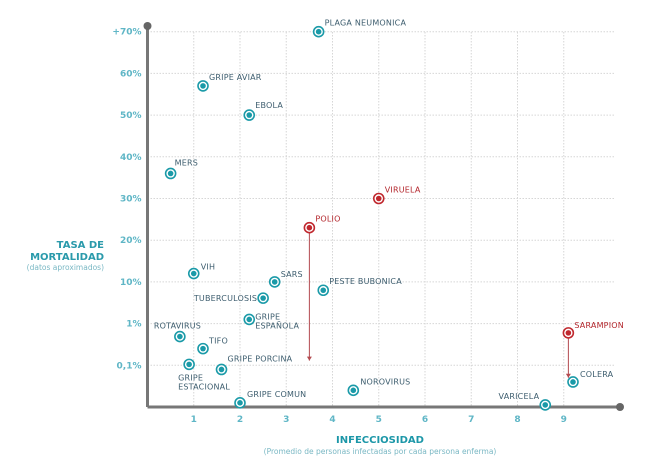 This screenshot has width=650, height=469. I want to click on point-plaga-neumonica: PLAGA NEUMONICA, so click(359, 28).